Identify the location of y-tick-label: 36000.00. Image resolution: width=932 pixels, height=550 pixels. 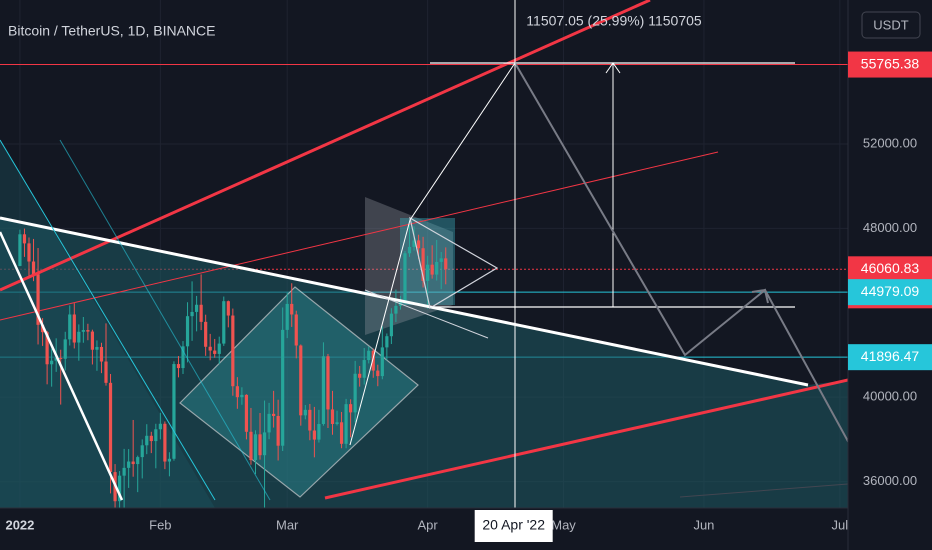
(890, 480).